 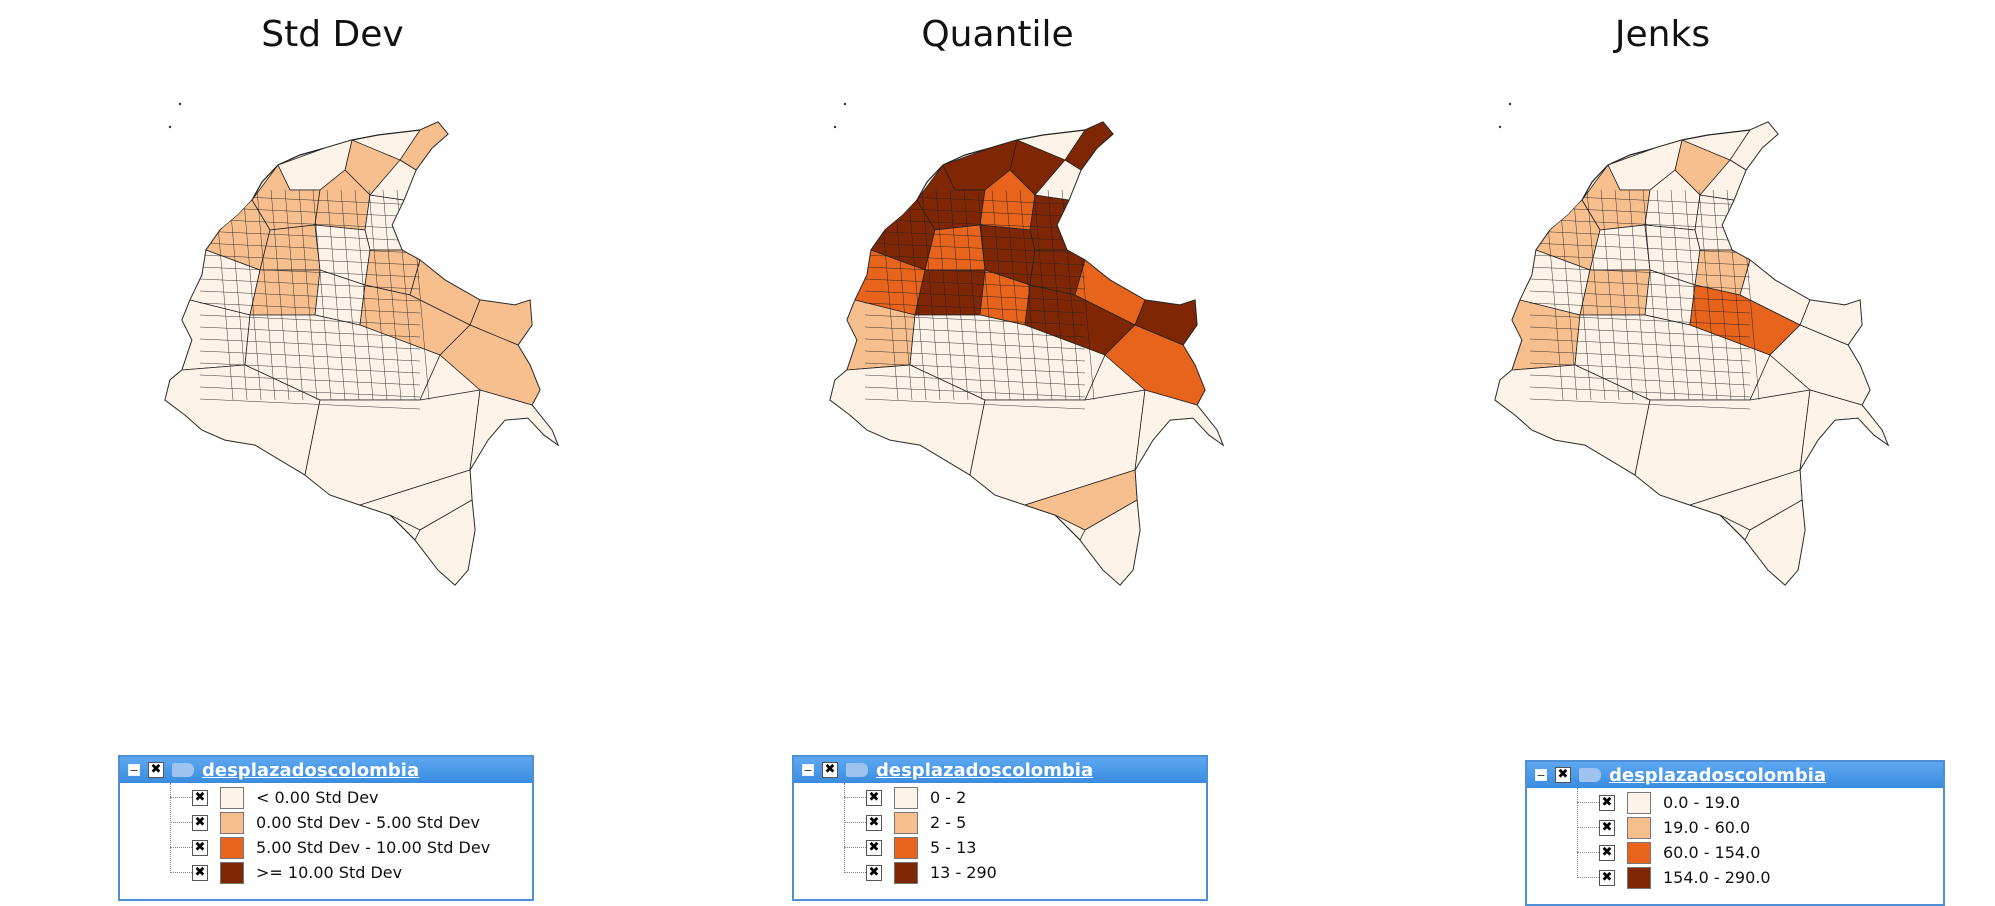 I want to click on legend-class-row: ✖ 5.00 Std Dev - 10.00 Std Dev, so click(x=350, y=847).